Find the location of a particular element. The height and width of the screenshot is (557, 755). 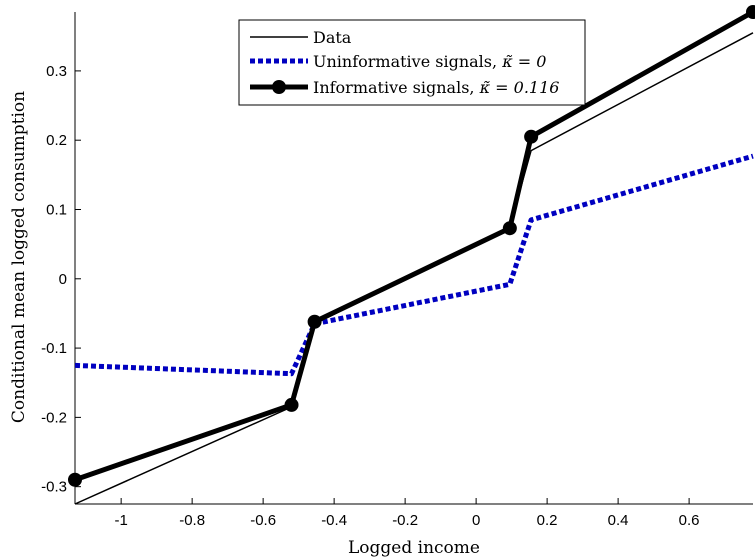

y-axis: -0.3 -0.2 -0.1 0 0.1 0.2 0.3 is located at coordinates (61, 279).